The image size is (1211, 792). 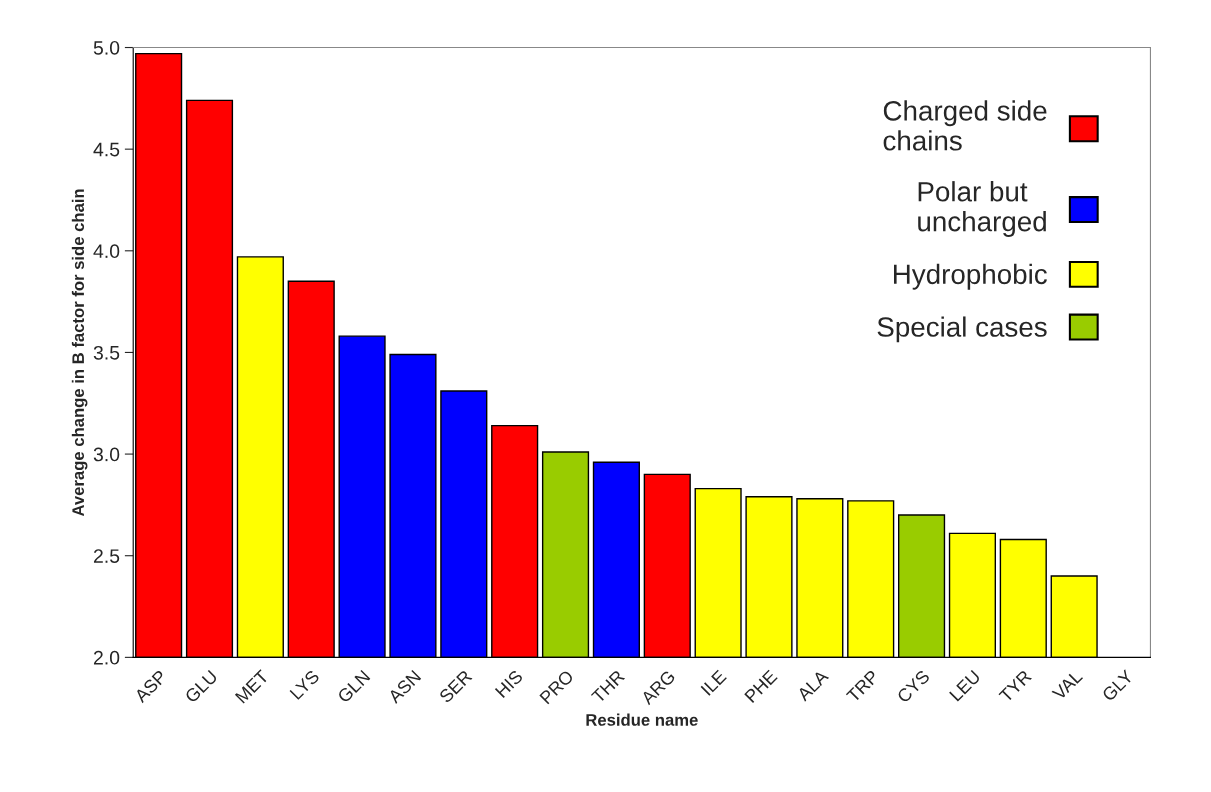 What do you see at coordinates (106, 149) in the screenshot?
I see `y-tick-label: 4.5` at bounding box center [106, 149].